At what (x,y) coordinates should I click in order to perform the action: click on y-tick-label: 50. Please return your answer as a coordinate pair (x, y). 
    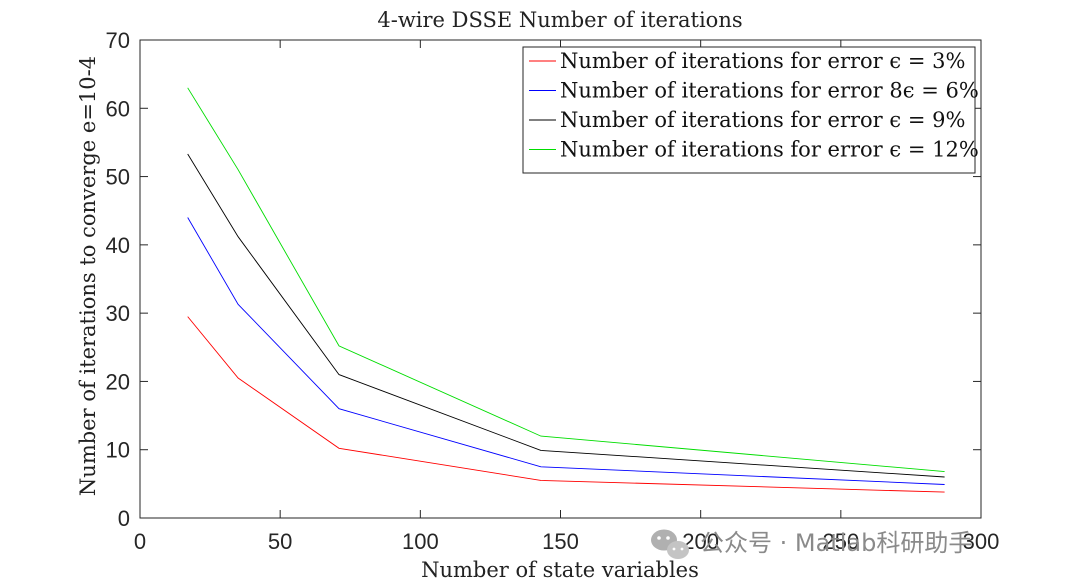
    Looking at the image, I should click on (118, 177).